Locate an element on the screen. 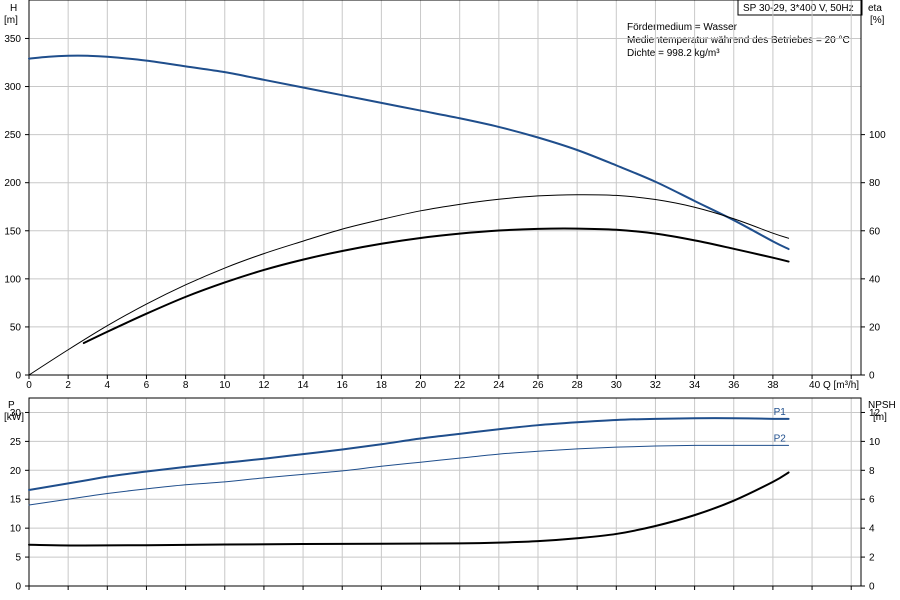 The image size is (900, 600). x-tick-label: 8 is located at coordinates (186, 385).